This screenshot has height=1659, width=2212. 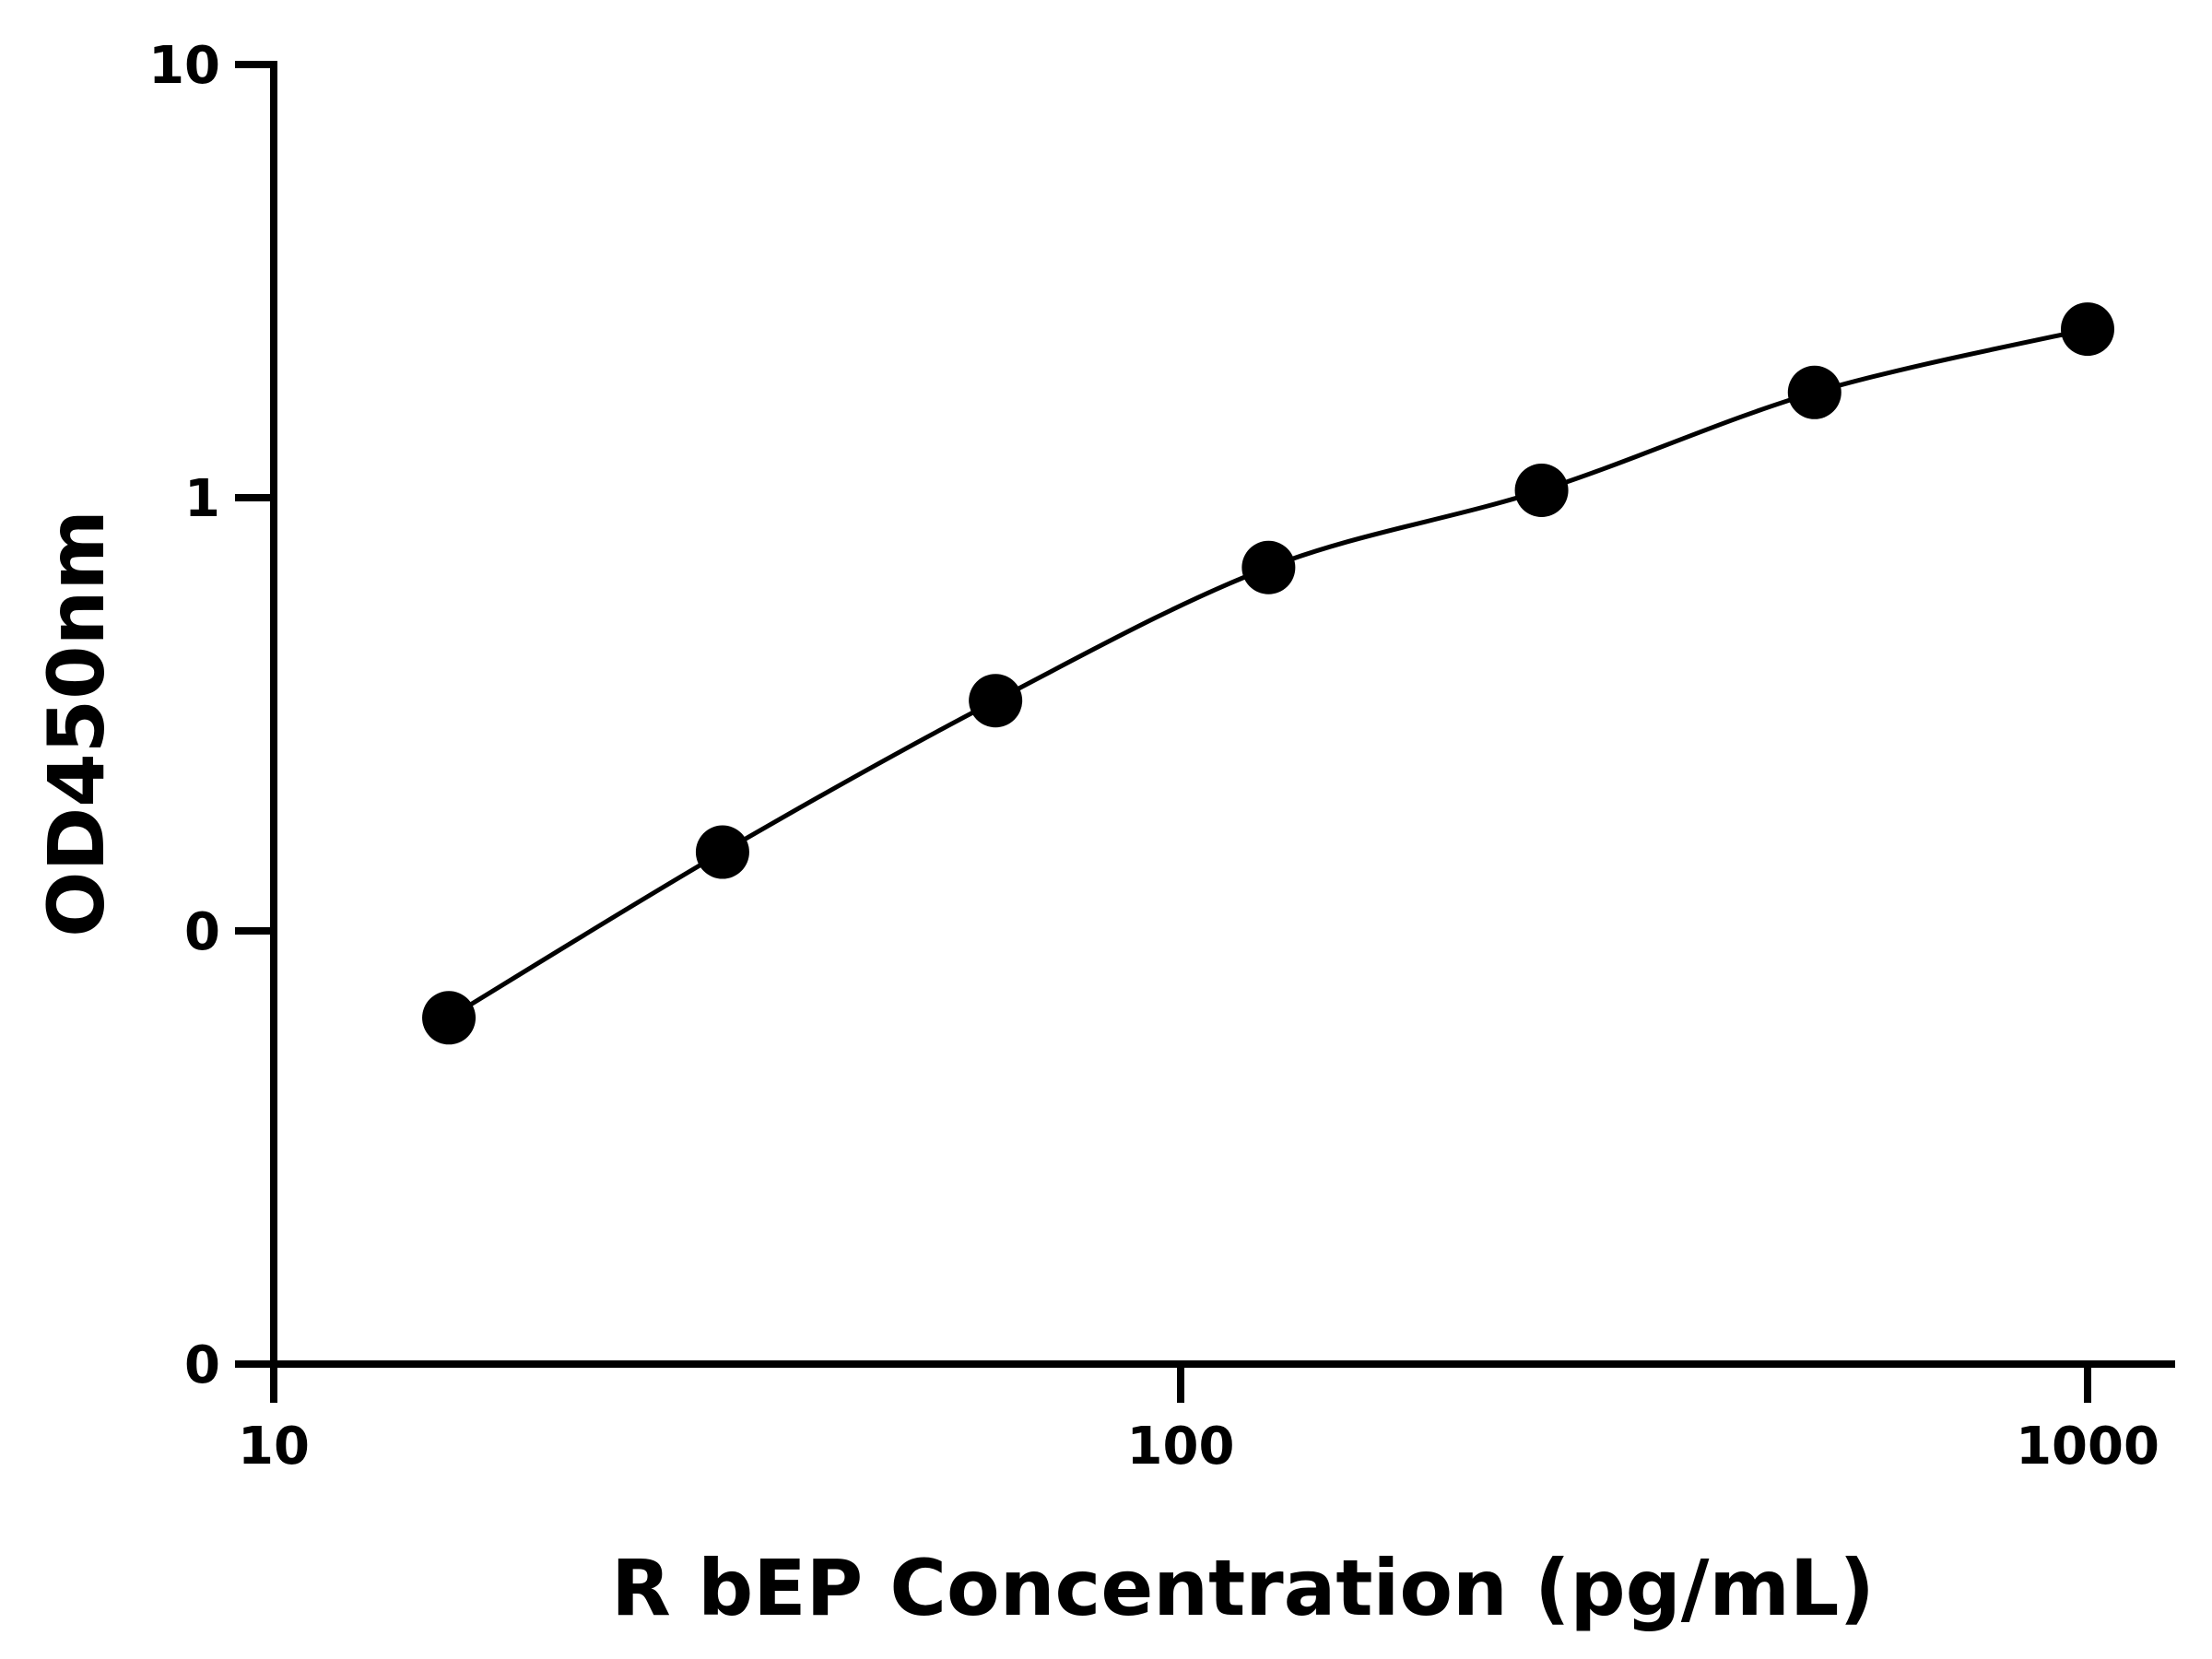 What do you see at coordinates (274, 1447) in the screenshot?
I see `x-tick-label: 10` at bounding box center [274, 1447].